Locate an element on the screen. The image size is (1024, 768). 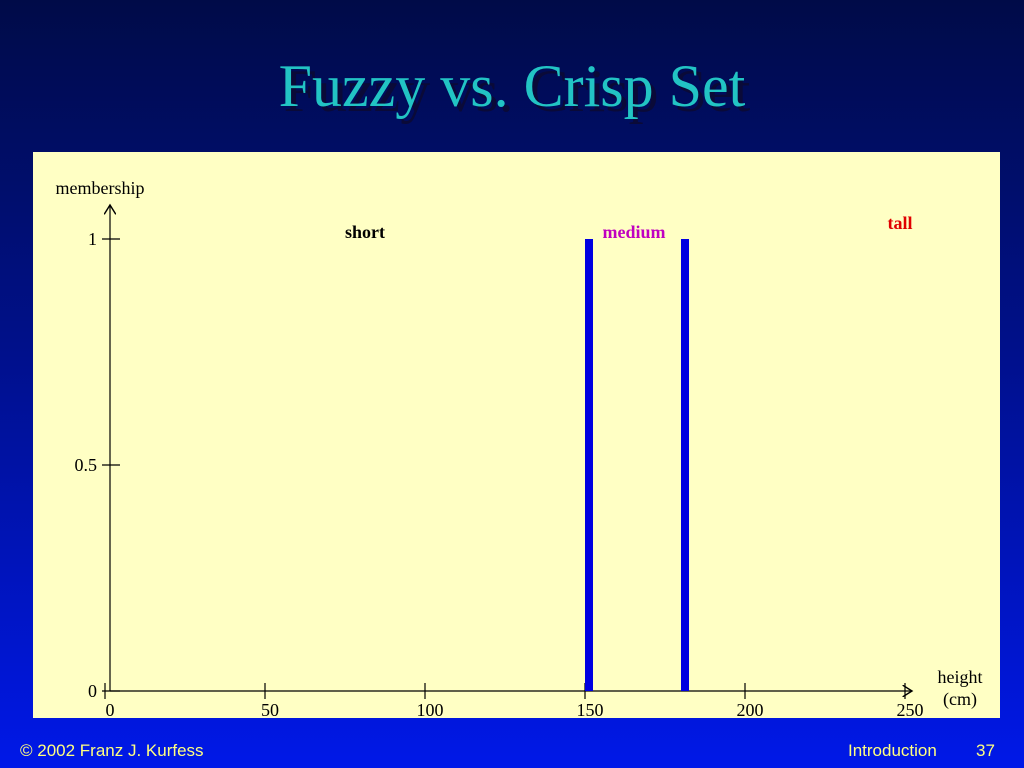
x-tick-label: 100 is located at coordinates (430, 710).